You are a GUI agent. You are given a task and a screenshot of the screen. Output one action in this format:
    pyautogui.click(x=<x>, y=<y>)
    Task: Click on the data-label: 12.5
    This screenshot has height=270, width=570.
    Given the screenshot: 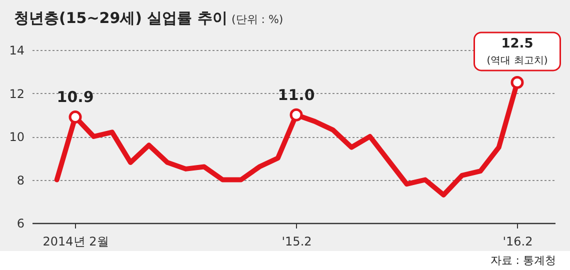 What is the action you would take?
    pyautogui.click(x=517, y=44)
    